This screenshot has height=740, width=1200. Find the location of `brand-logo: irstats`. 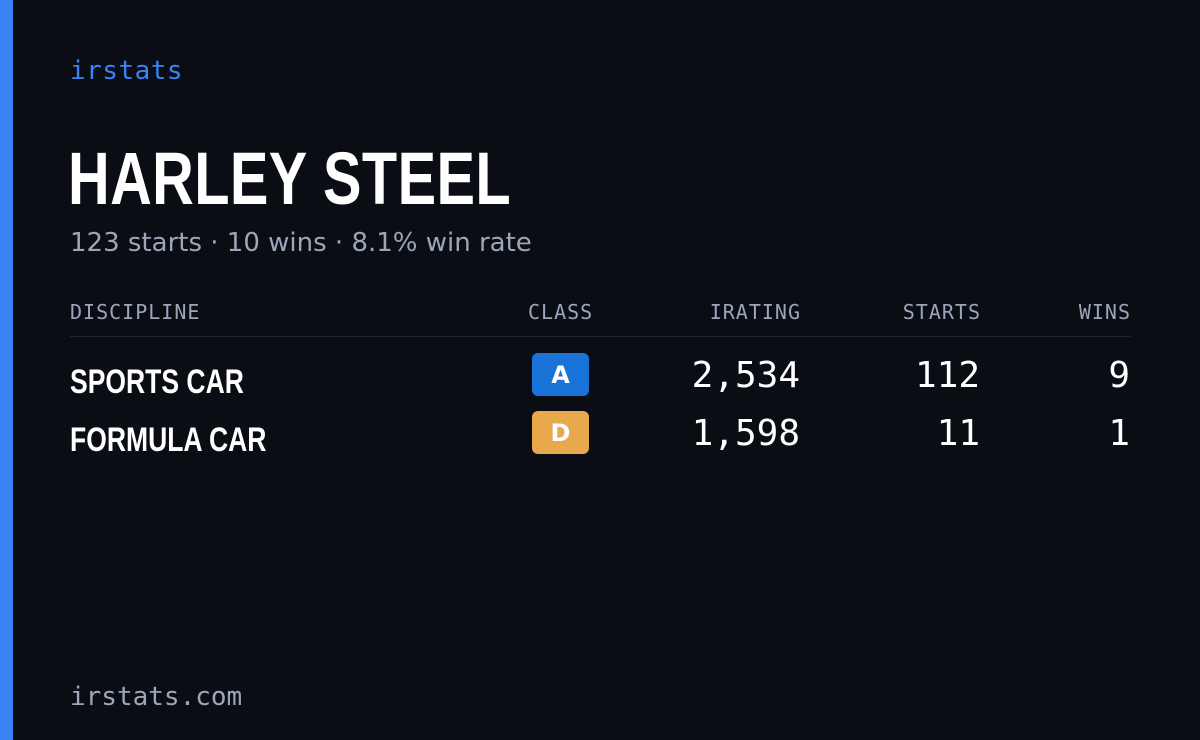

brand-logo: irstats is located at coordinates (127, 71).